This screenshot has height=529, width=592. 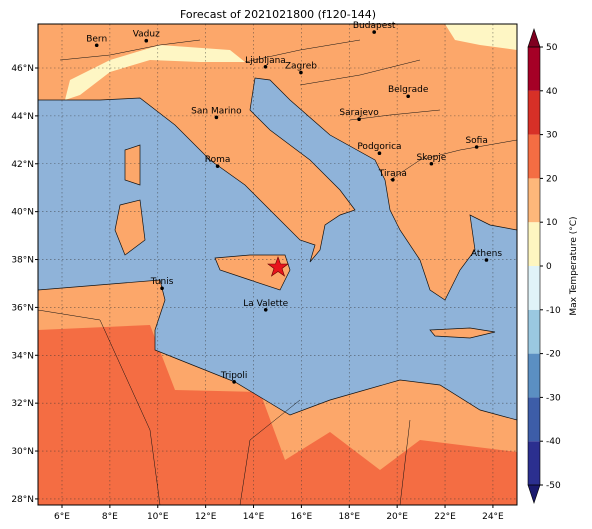 I want to click on city-label: Tirana, so click(x=392, y=174).